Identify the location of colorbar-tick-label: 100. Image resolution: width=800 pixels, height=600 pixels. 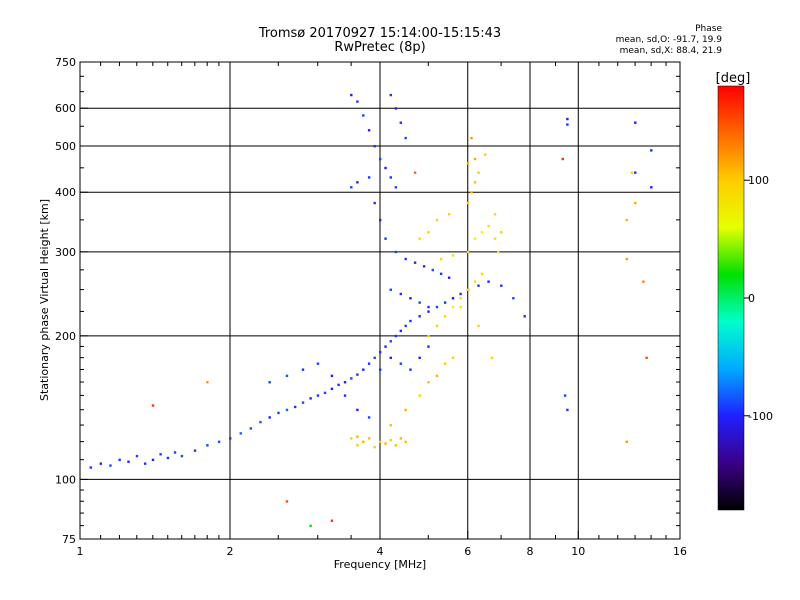
(758, 180).